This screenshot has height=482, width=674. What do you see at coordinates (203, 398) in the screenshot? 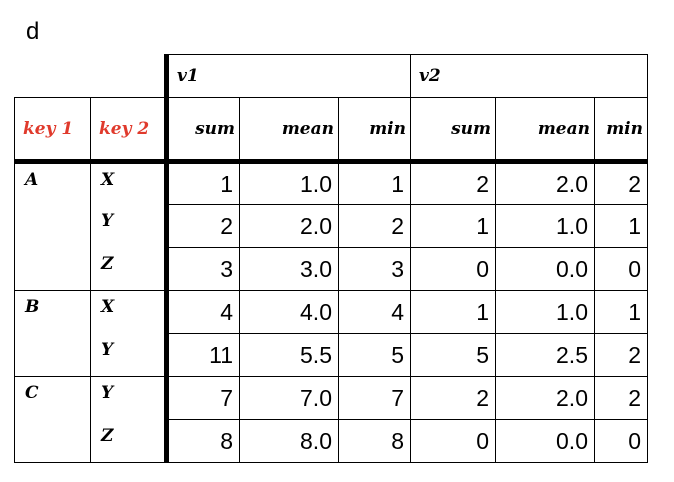
I see `v1-sum-cell: 7` at bounding box center [203, 398].